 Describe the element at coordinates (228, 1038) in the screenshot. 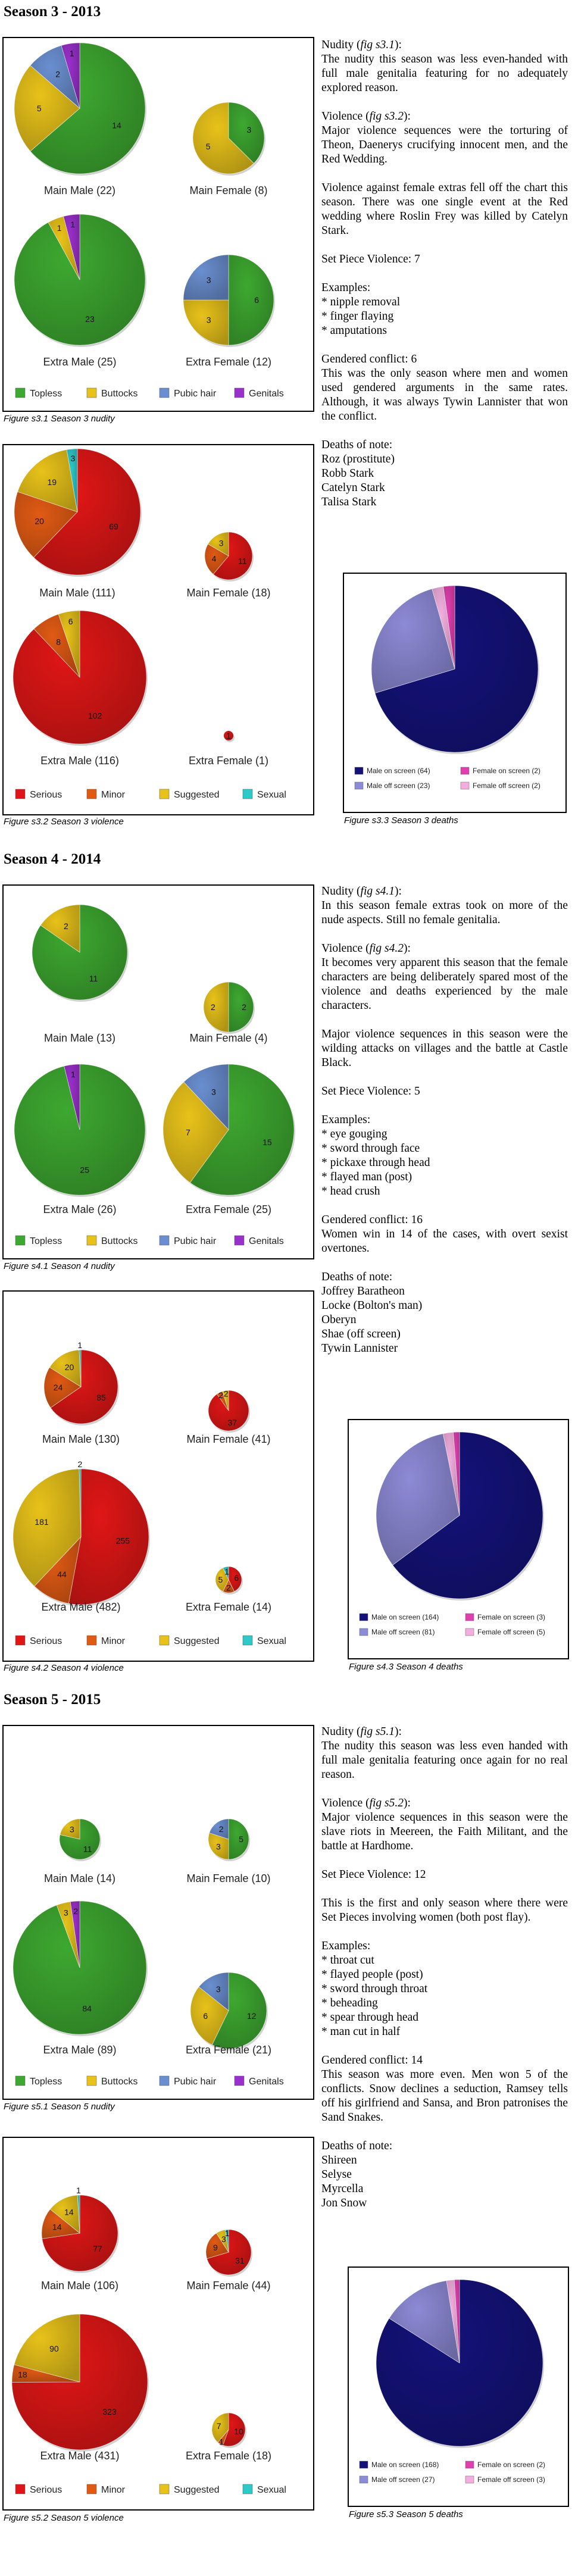

I see `pie-title: Main Female (4)` at that location.